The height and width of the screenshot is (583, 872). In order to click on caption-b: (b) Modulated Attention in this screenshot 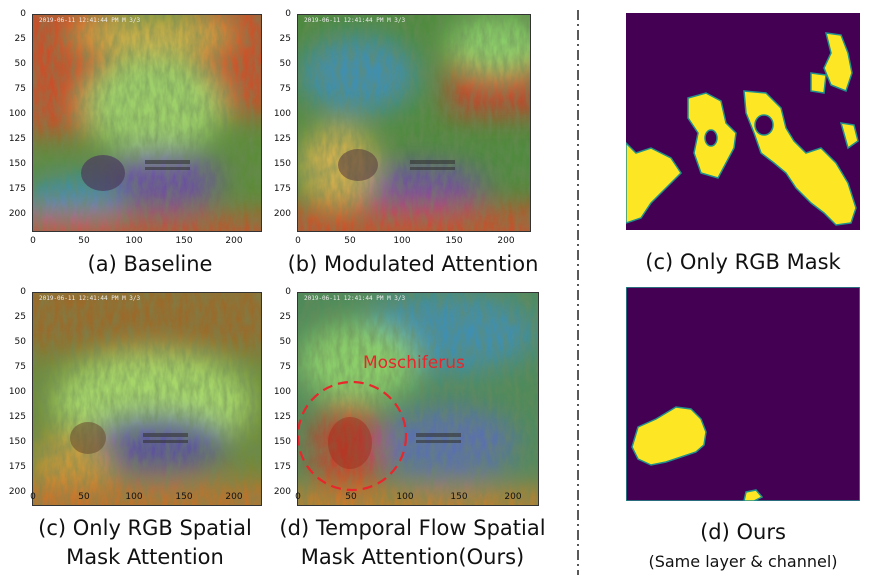, I will do `click(413, 264)`.